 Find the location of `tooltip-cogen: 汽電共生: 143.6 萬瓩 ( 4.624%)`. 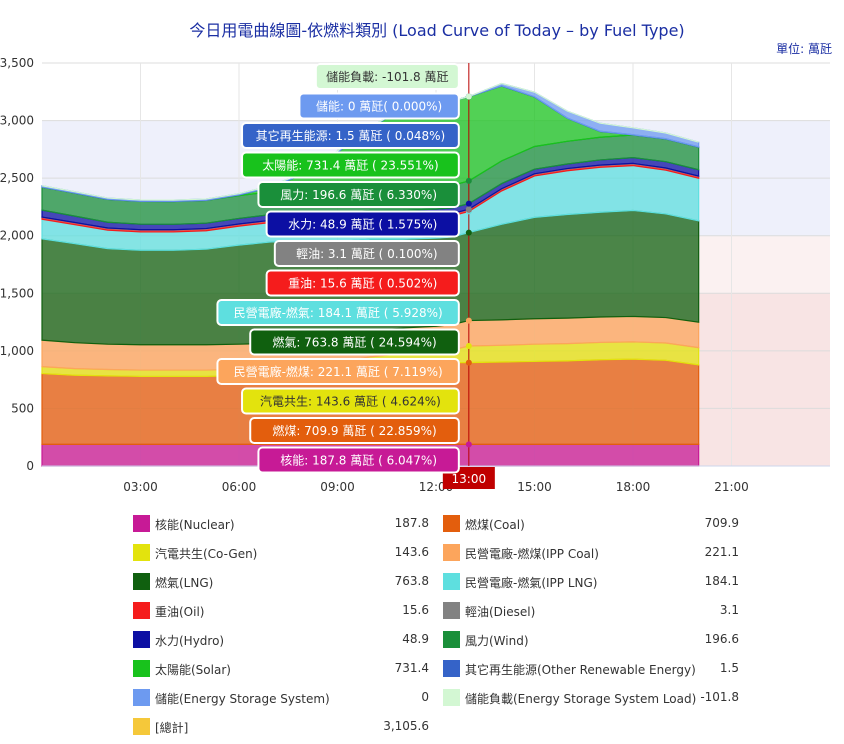

tooltip-cogen: 汽電共生: 143.6 萬瓩 ( 4.624%) is located at coordinates (350, 401).